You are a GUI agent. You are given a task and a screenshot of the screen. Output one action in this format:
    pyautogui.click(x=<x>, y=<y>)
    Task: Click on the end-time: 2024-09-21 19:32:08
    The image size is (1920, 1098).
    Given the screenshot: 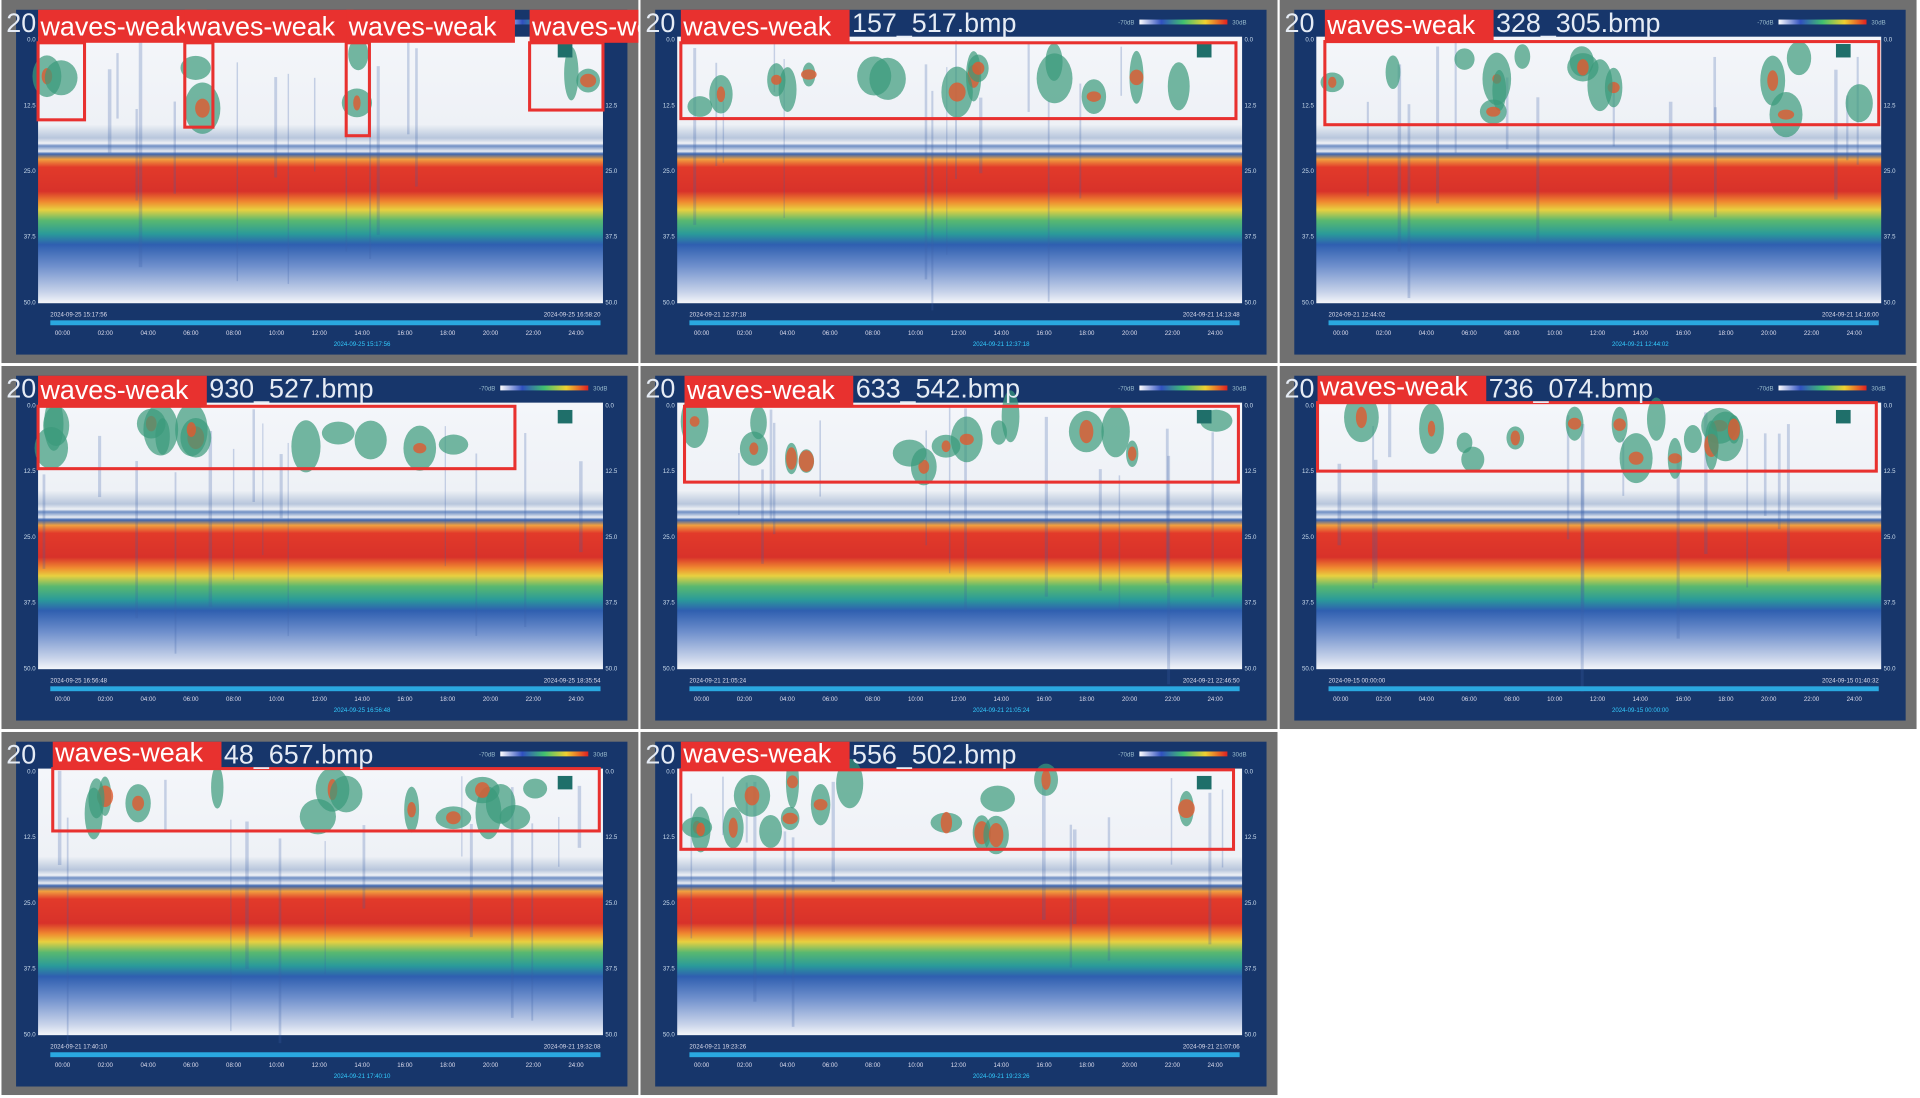 What is the action you would take?
    pyautogui.click(x=572, y=1047)
    